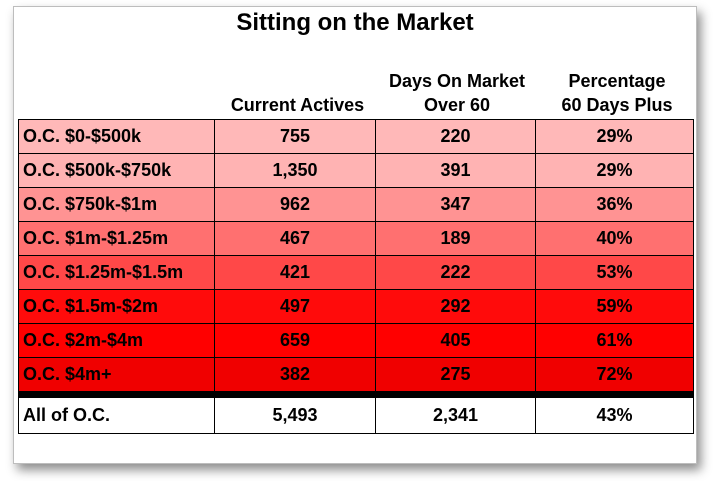 Image resolution: width=722 pixels, height=481 pixels. Describe the element at coordinates (614, 415) in the screenshot. I see `total-percentage-cell: 43%` at that location.